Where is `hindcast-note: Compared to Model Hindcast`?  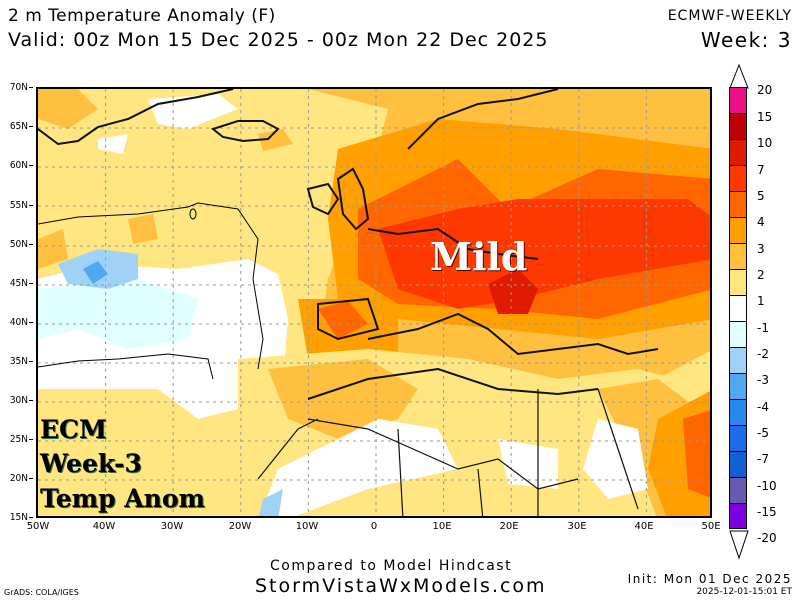
hindcast-note: Compared to Model Hindcast is located at coordinates (391, 566).